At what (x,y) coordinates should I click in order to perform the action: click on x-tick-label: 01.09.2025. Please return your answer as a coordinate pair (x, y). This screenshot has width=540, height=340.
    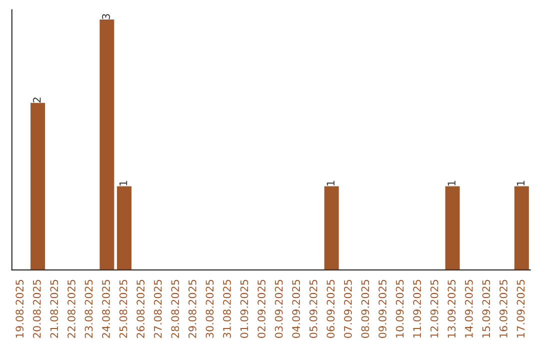
    Looking at the image, I should click on (244, 309).